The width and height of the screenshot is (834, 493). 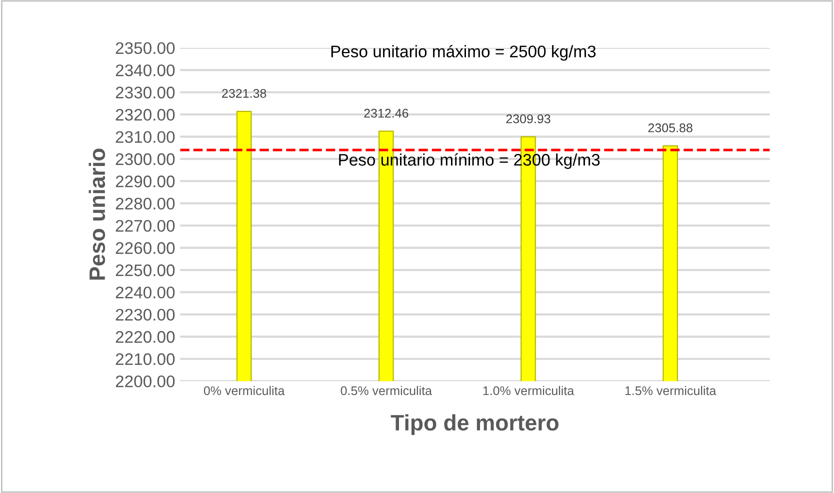 What do you see at coordinates (528, 119) in the screenshot?
I see `data-label: 2309.93` at bounding box center [528, 119].